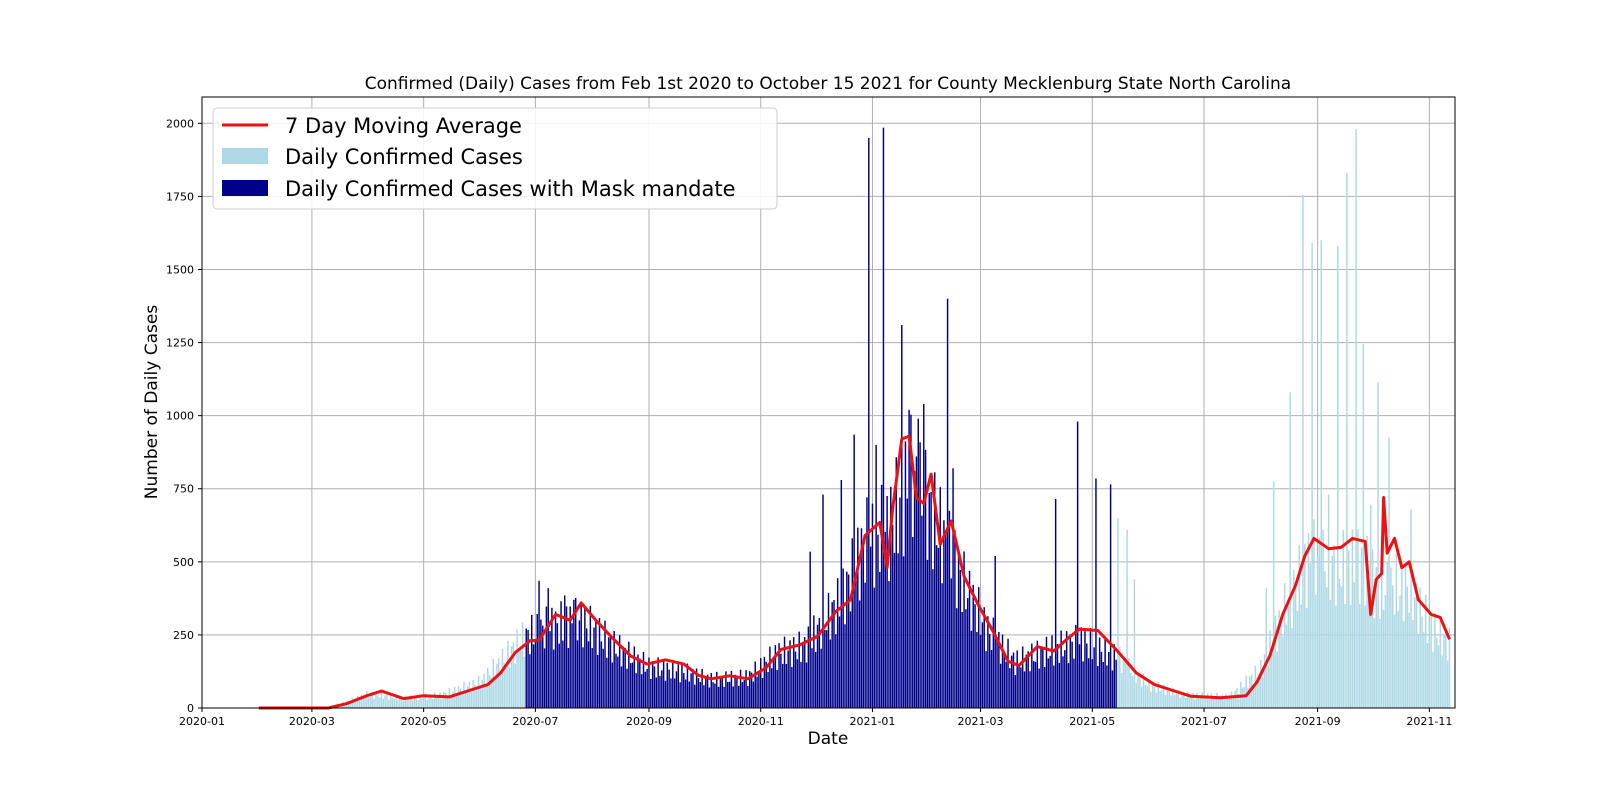 This screenshot has height=800, width=1600. What do you see at coordinates (649, 721) in the screenshot?
I see `x-tick-label: 2020-09` at bounding box center [649, 721].